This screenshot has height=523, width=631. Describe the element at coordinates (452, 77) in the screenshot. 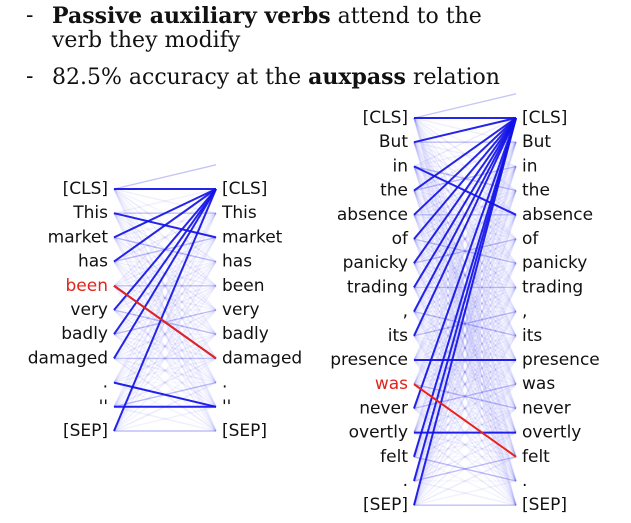

I see `bullet-text: relation` at that location.